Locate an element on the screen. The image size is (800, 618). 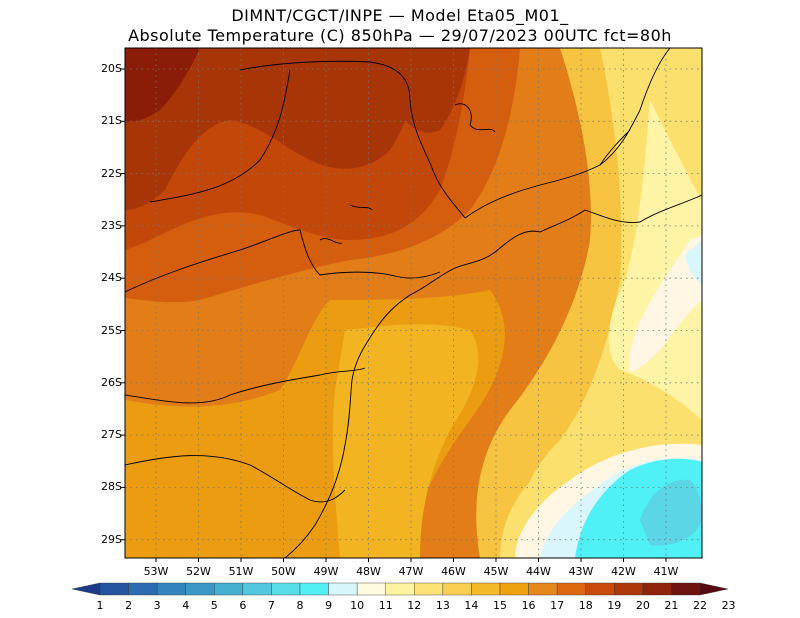
latitude-label: 20S is located at coordinates (111, 68).